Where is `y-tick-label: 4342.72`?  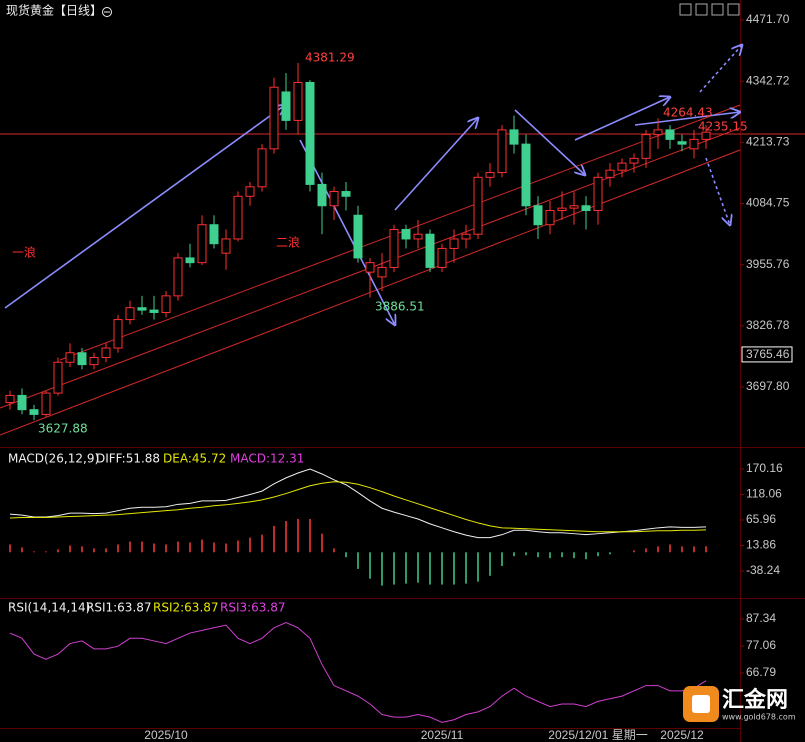
y-tick-label: 4342.72 is located at coordinates (768, 80).